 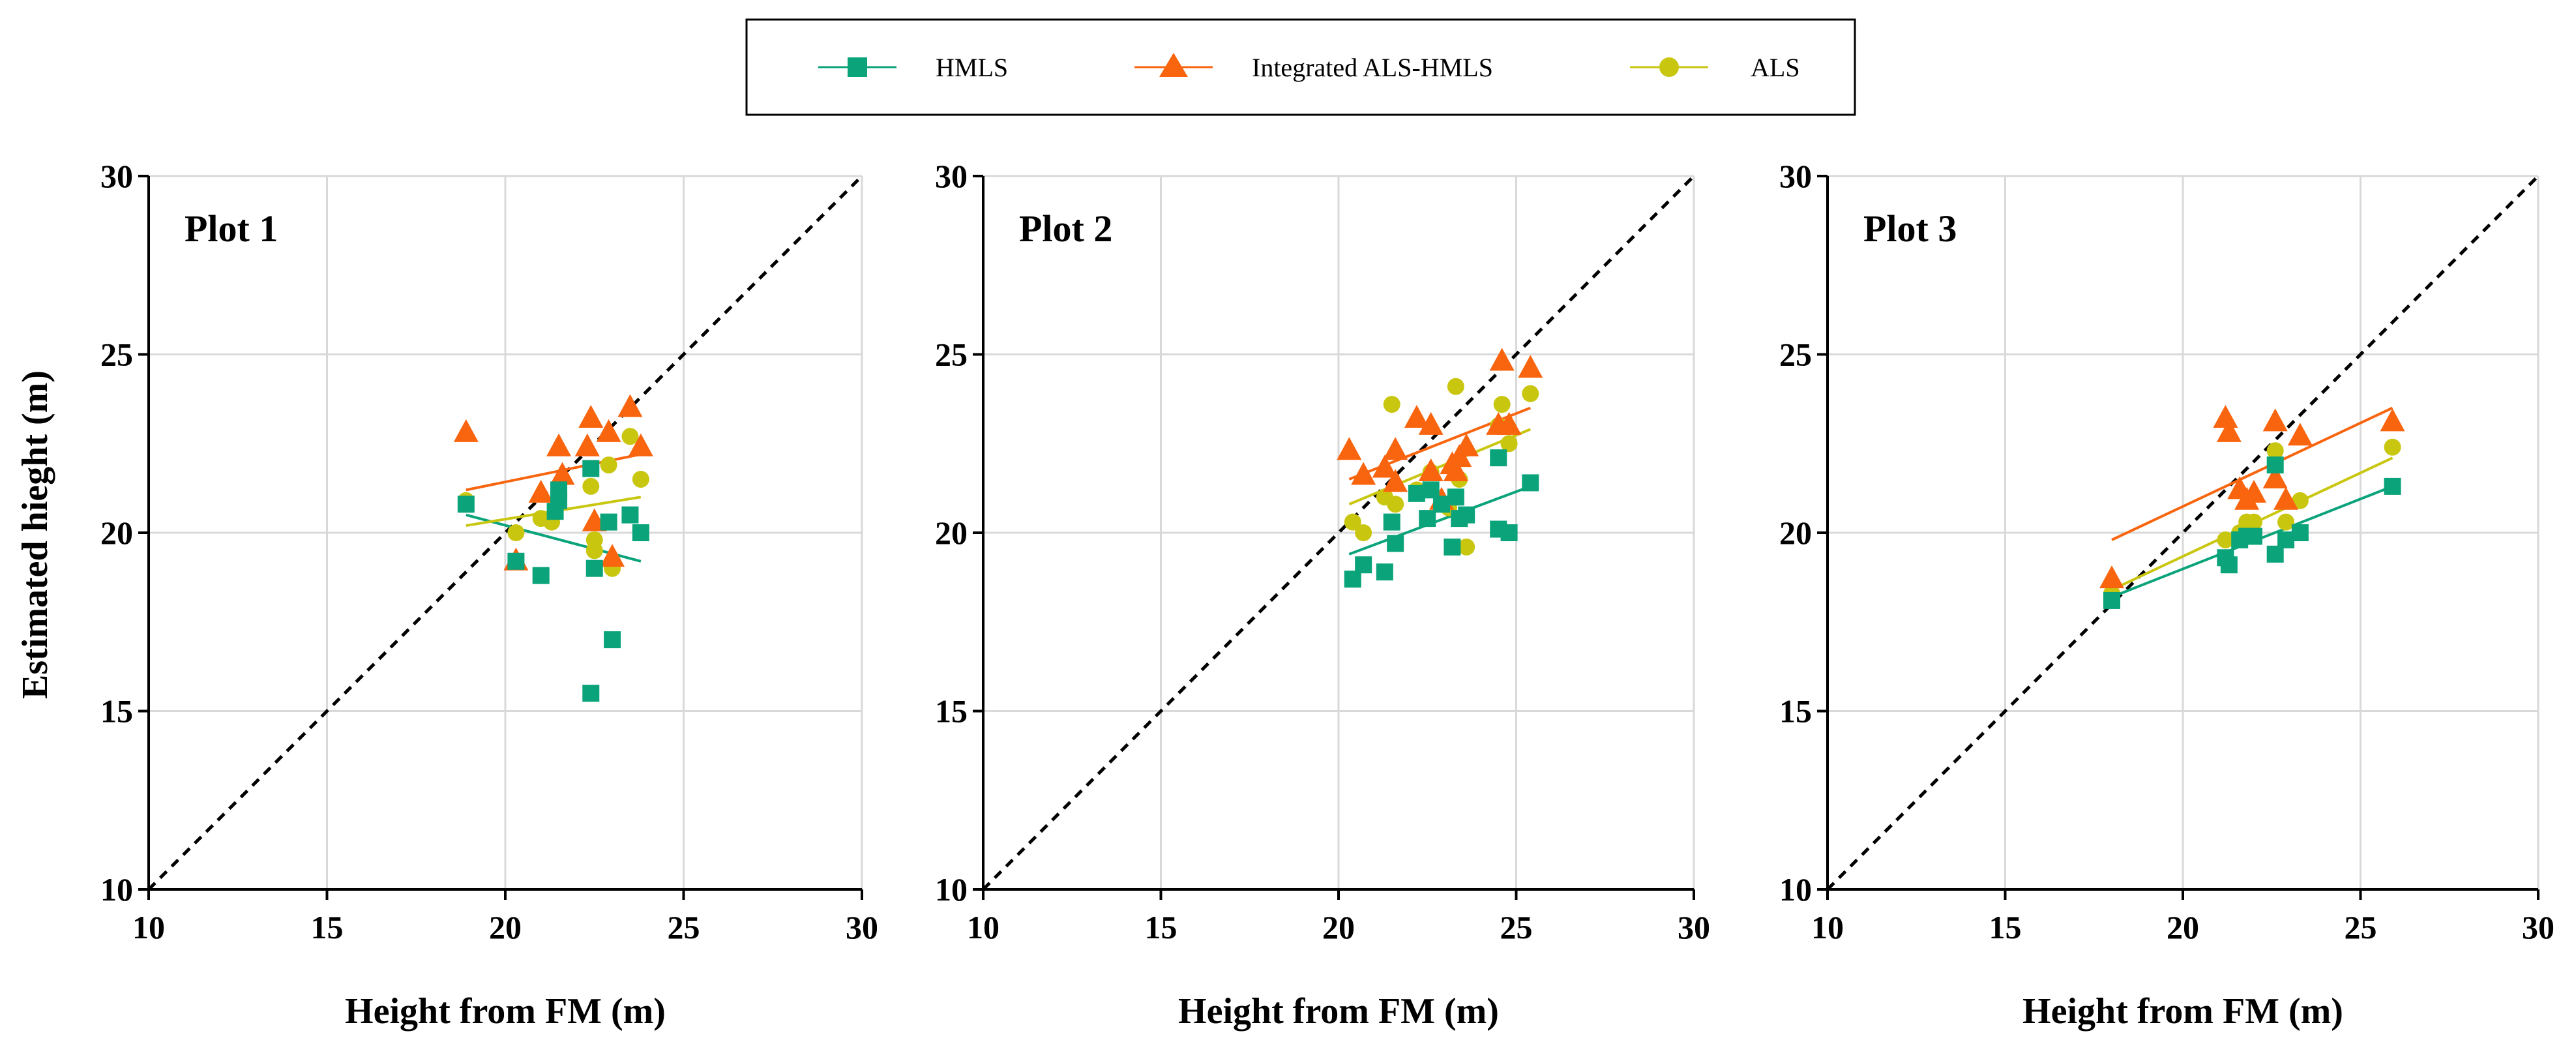 I want to click on legend: HMLS Integrated ALS-HMLS ALS, so click(x=1300, y=67).